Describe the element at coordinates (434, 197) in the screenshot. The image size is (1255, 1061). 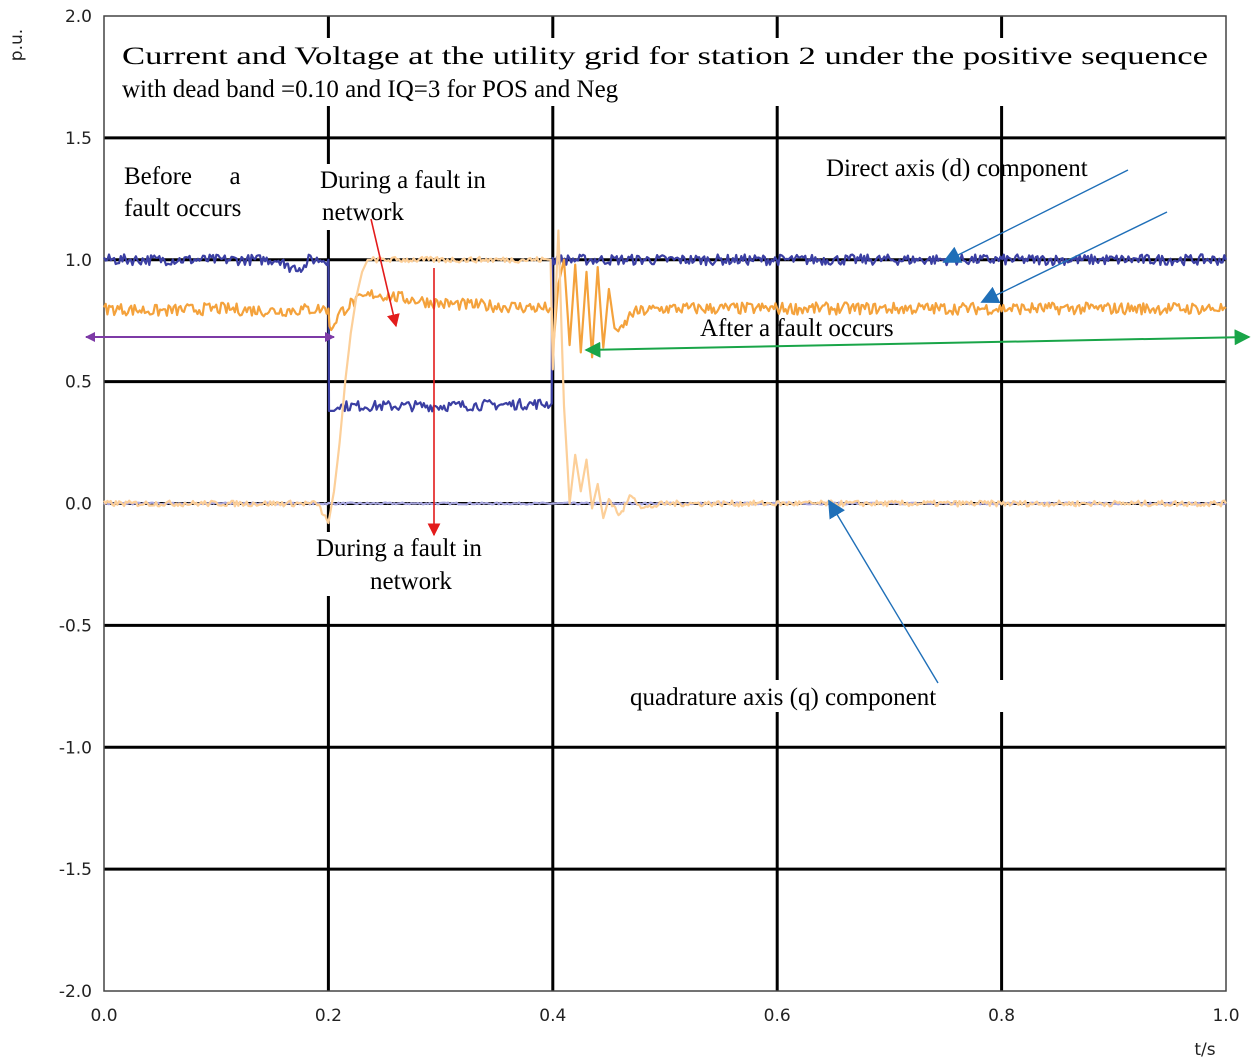
I see `during-fault-top-bg` at that location.